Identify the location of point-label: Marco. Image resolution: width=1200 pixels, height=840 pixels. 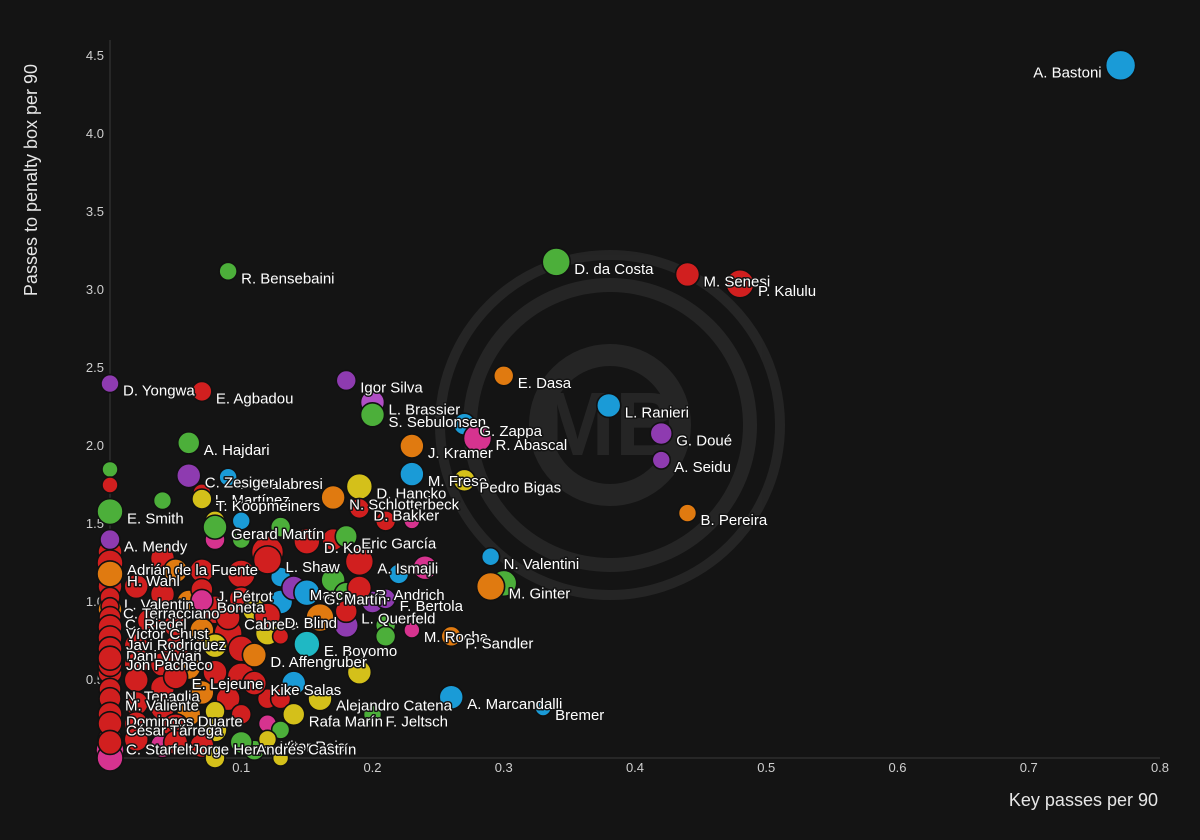
(331, 595).